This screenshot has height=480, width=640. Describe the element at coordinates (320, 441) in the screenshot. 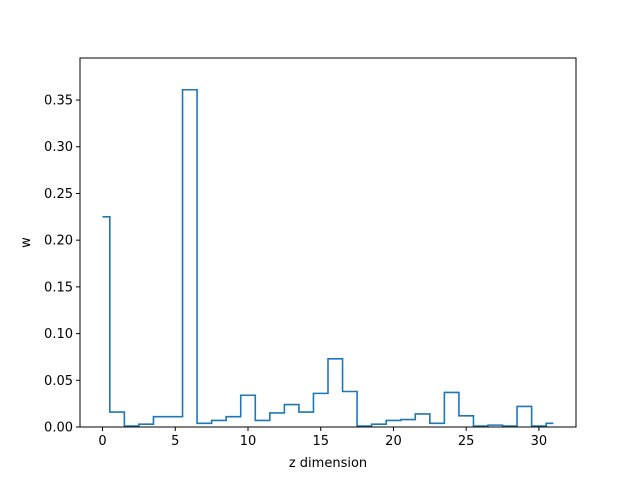

I see `x-tick-label: 15` at that location.